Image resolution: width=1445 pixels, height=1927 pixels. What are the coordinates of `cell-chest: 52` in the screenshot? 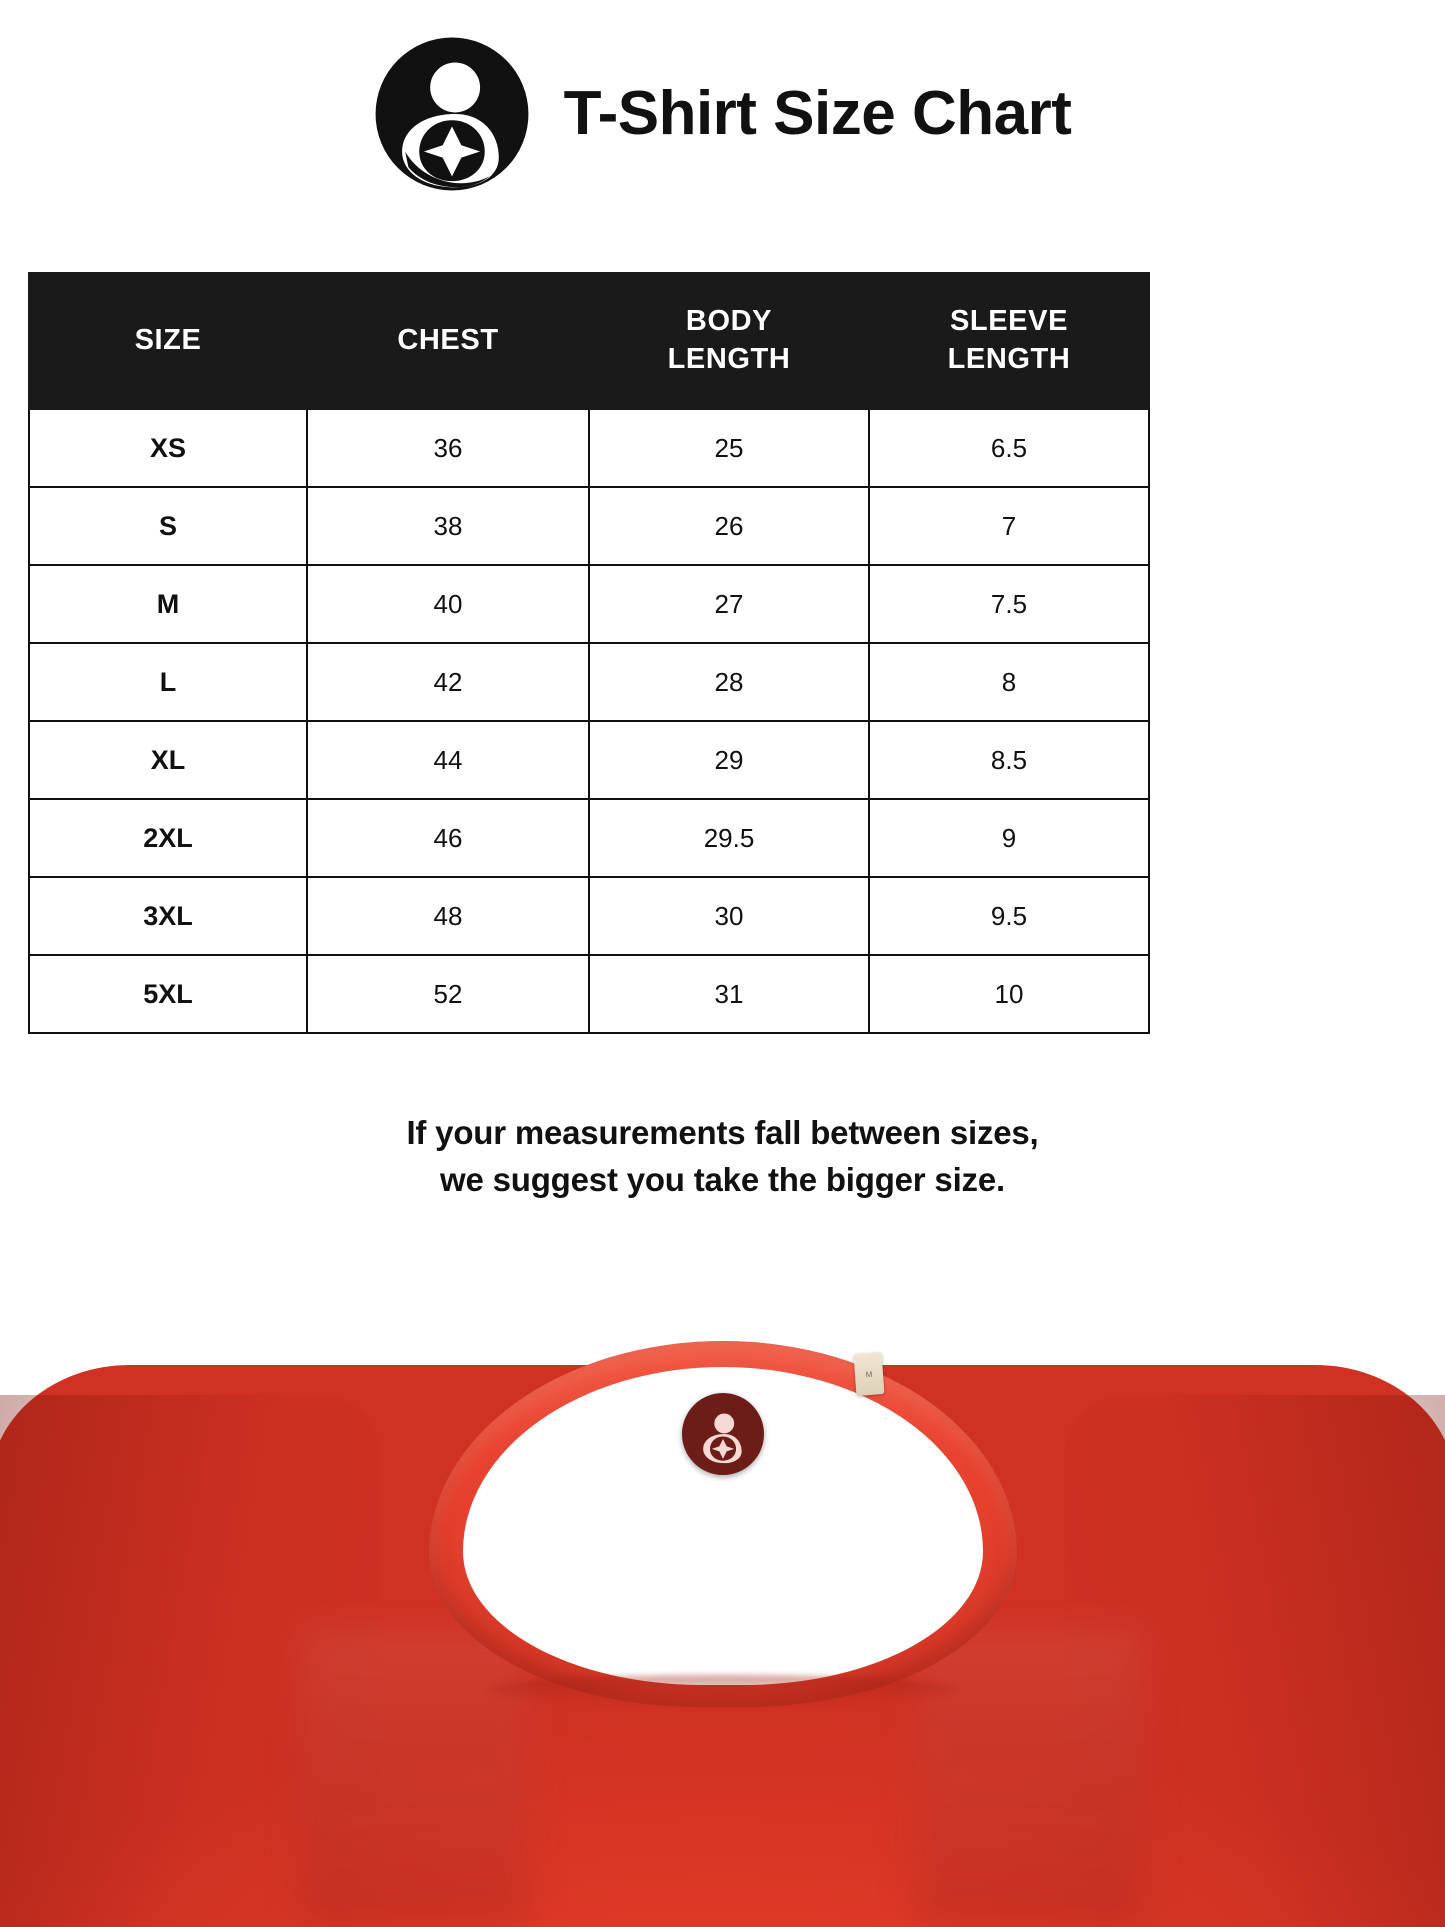 It's located at (448, 994).